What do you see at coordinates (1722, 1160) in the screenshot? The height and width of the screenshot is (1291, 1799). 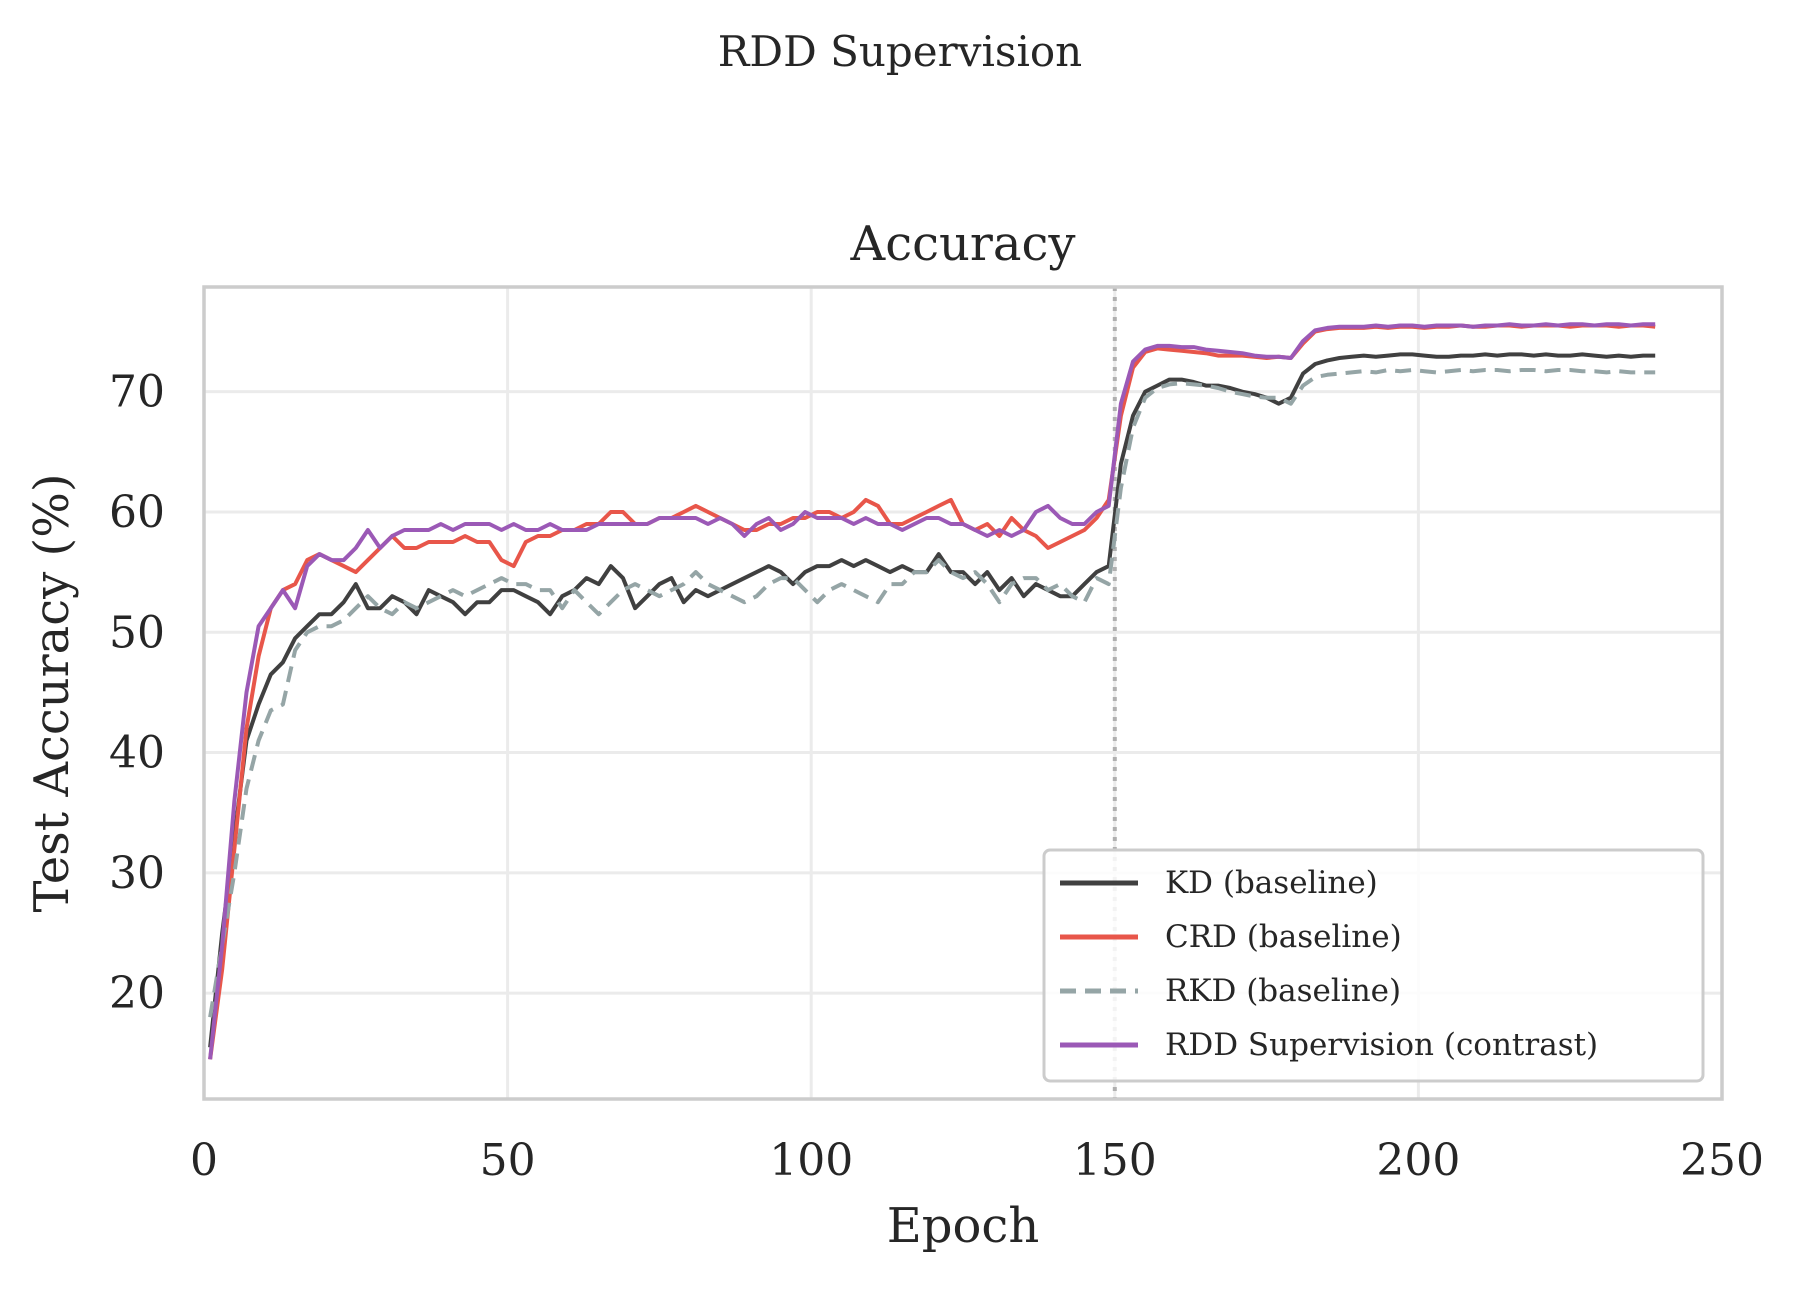 I see `x-tick-label: 250` at bounding box center [1722, 1160].